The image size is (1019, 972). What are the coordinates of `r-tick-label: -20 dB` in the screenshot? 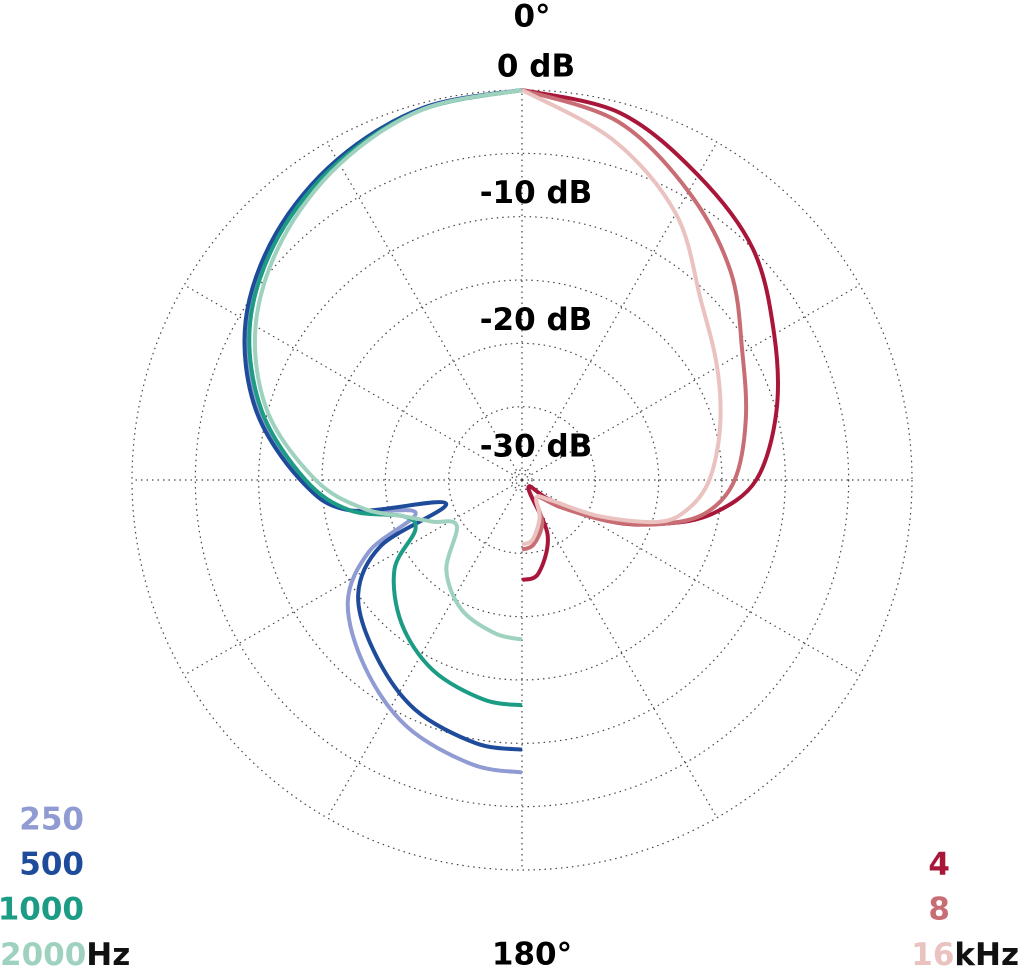 It's located at (536, 320).